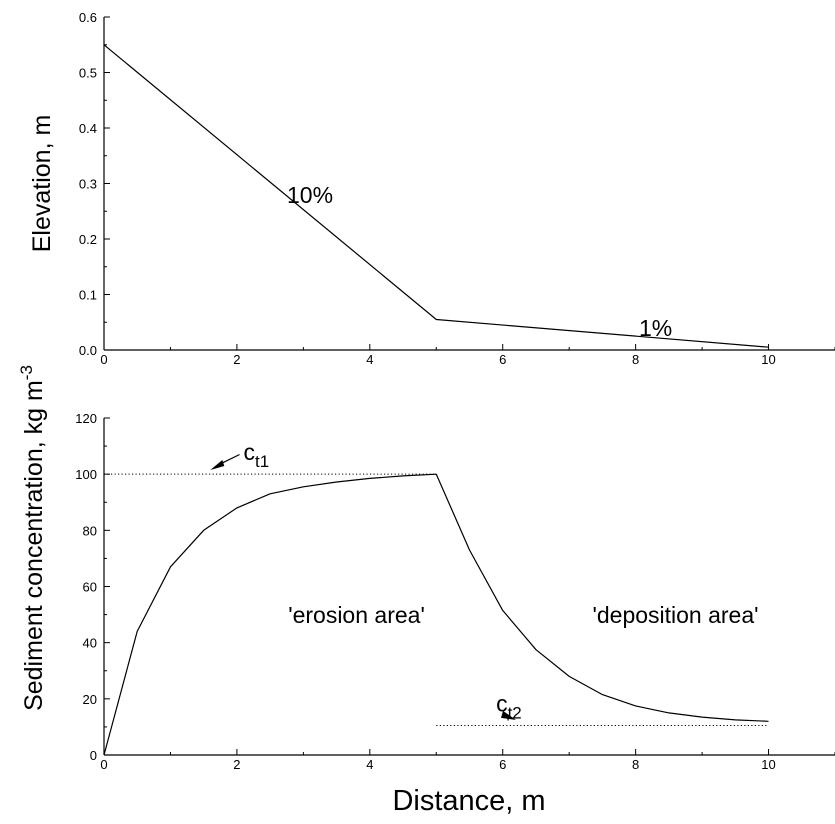 The image size is (835, 824). I want to click on elevation-y-tick-label: 0.4, so click(88, 128).